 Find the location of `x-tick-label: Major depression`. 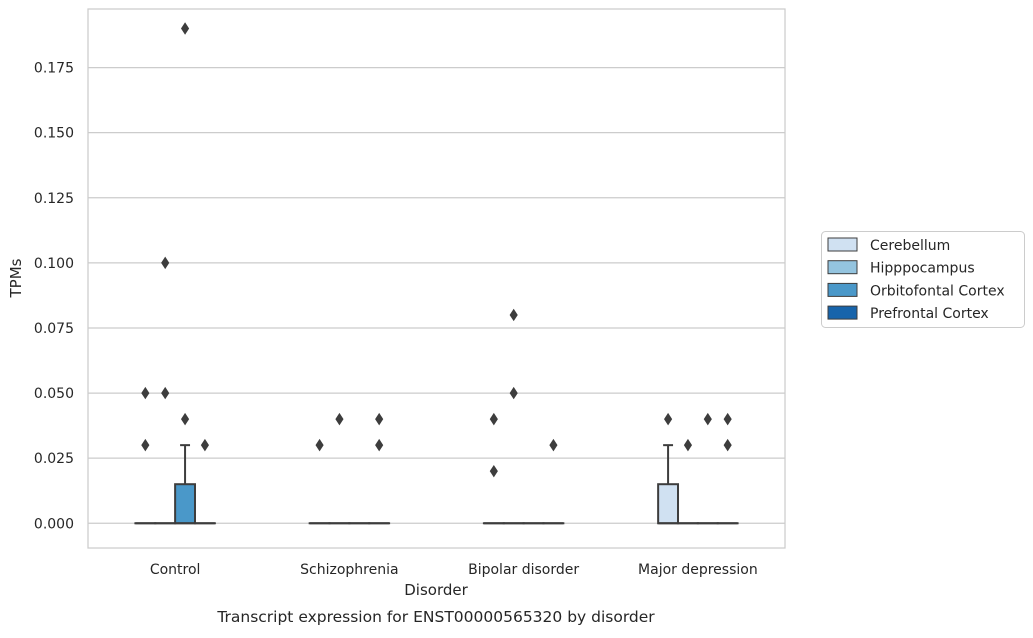

x-tick-label: Major depression is located at coordinates (698, 570).